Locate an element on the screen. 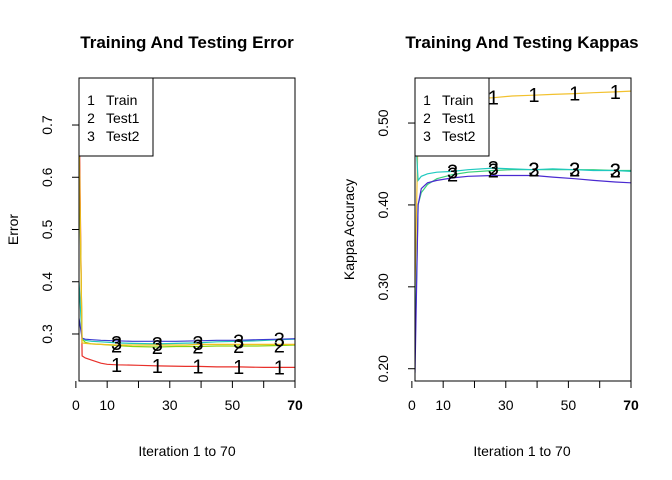 The height and width of the screenshot is (480, 672). chart-title: Training And Testing Error is located at coordinates (187, 42).